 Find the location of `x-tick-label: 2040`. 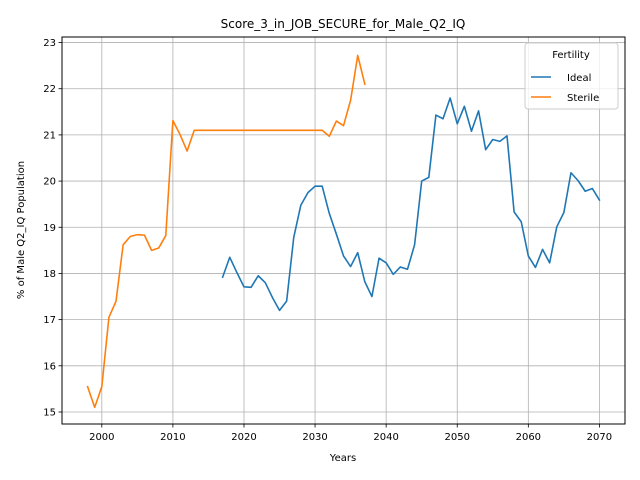

x-tick-label: 2040 is located at coordinates (385, 437).